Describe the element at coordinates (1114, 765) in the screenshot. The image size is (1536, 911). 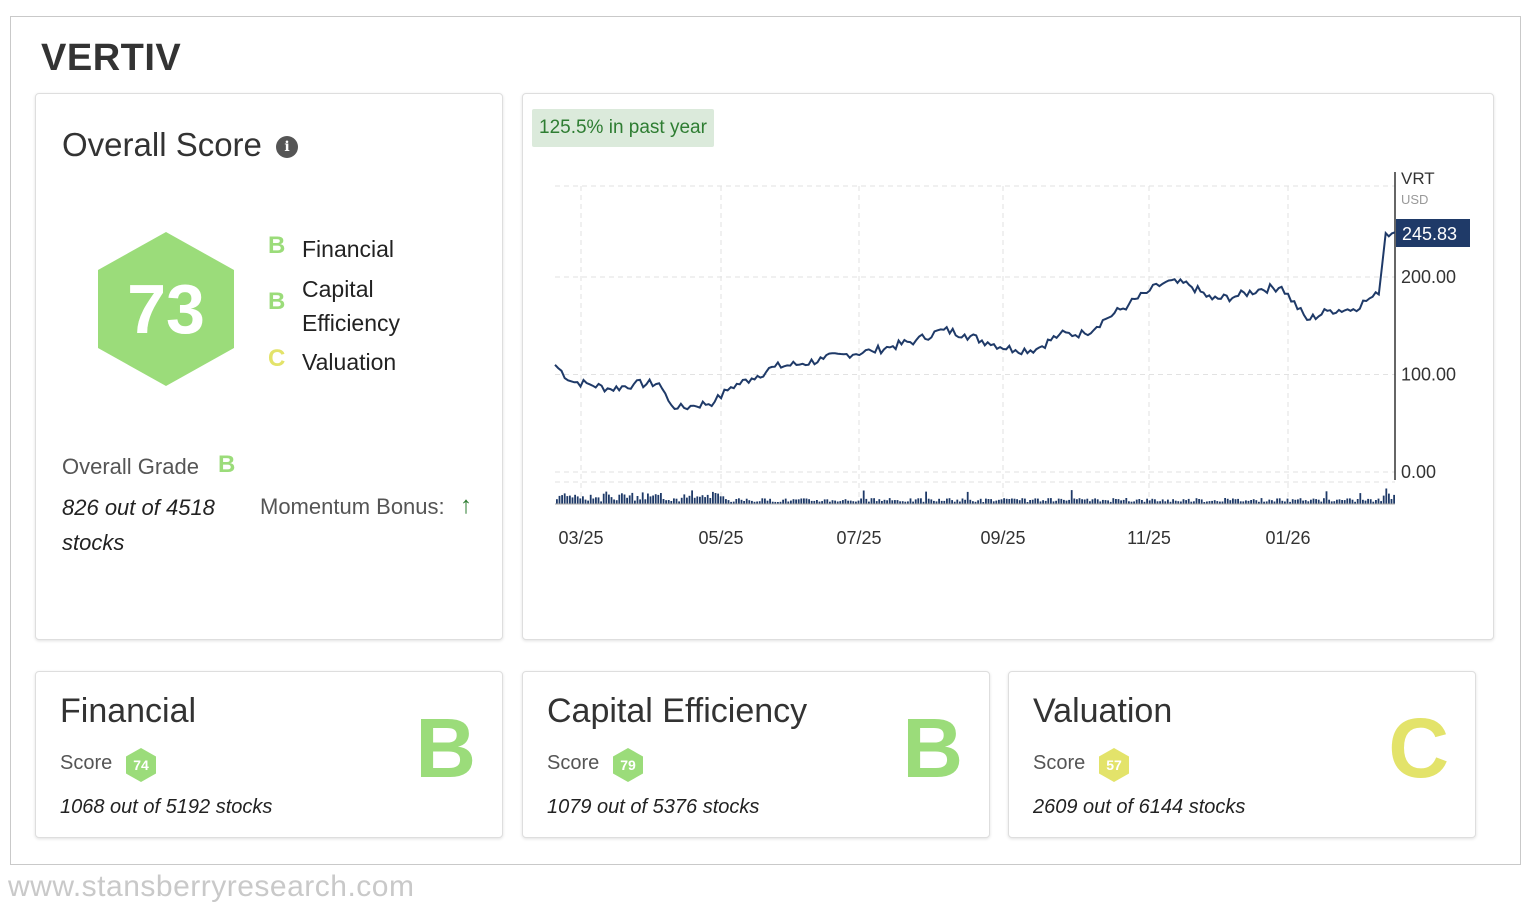
I see `score-hexagon-icon` at that location.